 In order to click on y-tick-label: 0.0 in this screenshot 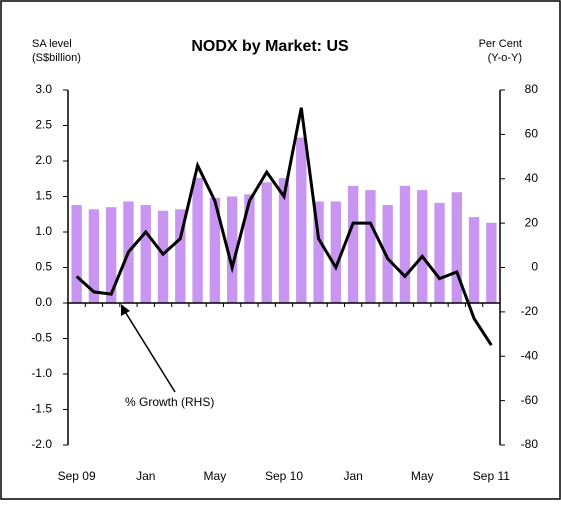, I will do `click(43, 302)`.